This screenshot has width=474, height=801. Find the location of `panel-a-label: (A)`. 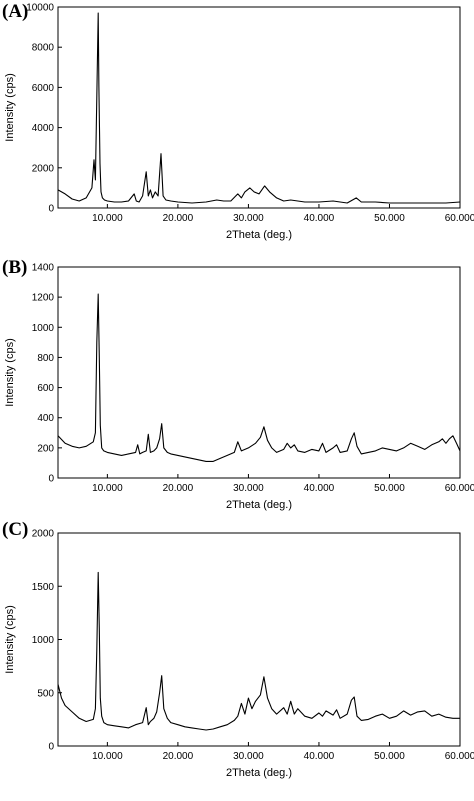

panel-a-label: (A) is located at coordinates (15, 11).